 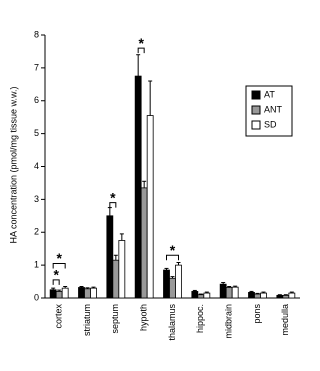 What do you see at coordinates (257, 314) in the screenshot?
I see `x-tick-label: pons` at bounding box center [257, 314].